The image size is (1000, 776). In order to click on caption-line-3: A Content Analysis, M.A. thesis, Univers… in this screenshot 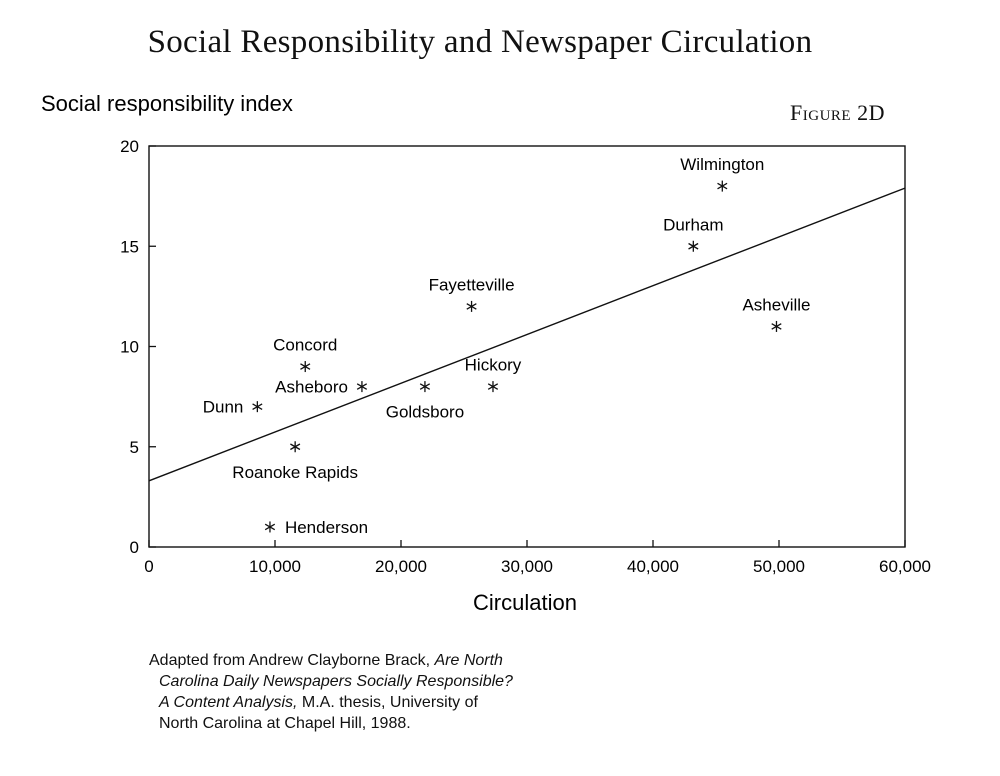, I will do `click(331, 702)`.